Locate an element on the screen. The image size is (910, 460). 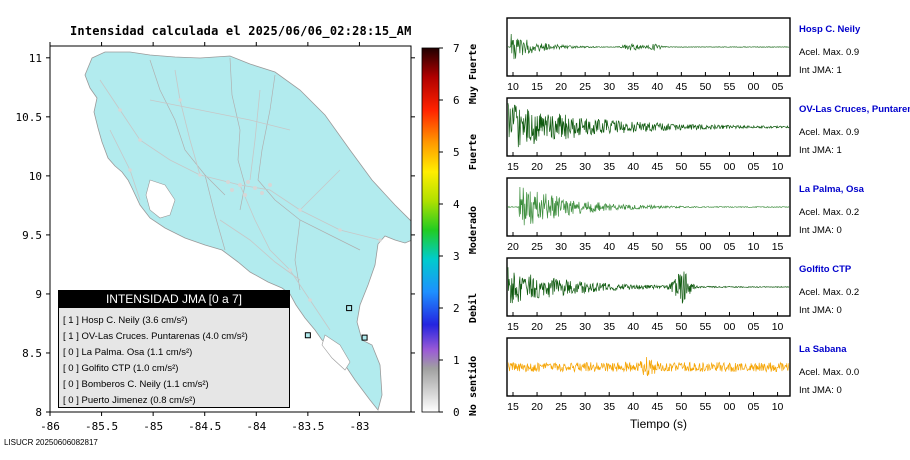
station-markers is located at coordinates (336, 323).